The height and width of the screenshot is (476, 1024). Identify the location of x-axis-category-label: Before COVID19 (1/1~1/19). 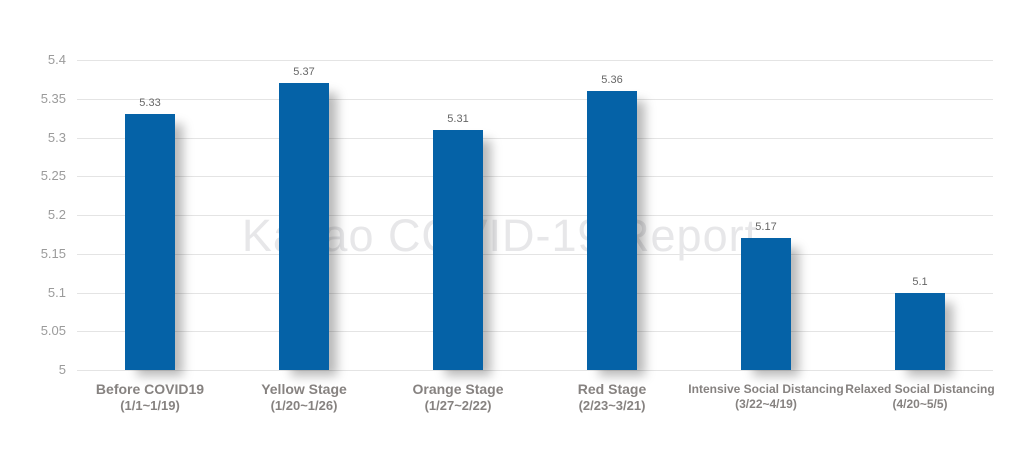
(150, 397).